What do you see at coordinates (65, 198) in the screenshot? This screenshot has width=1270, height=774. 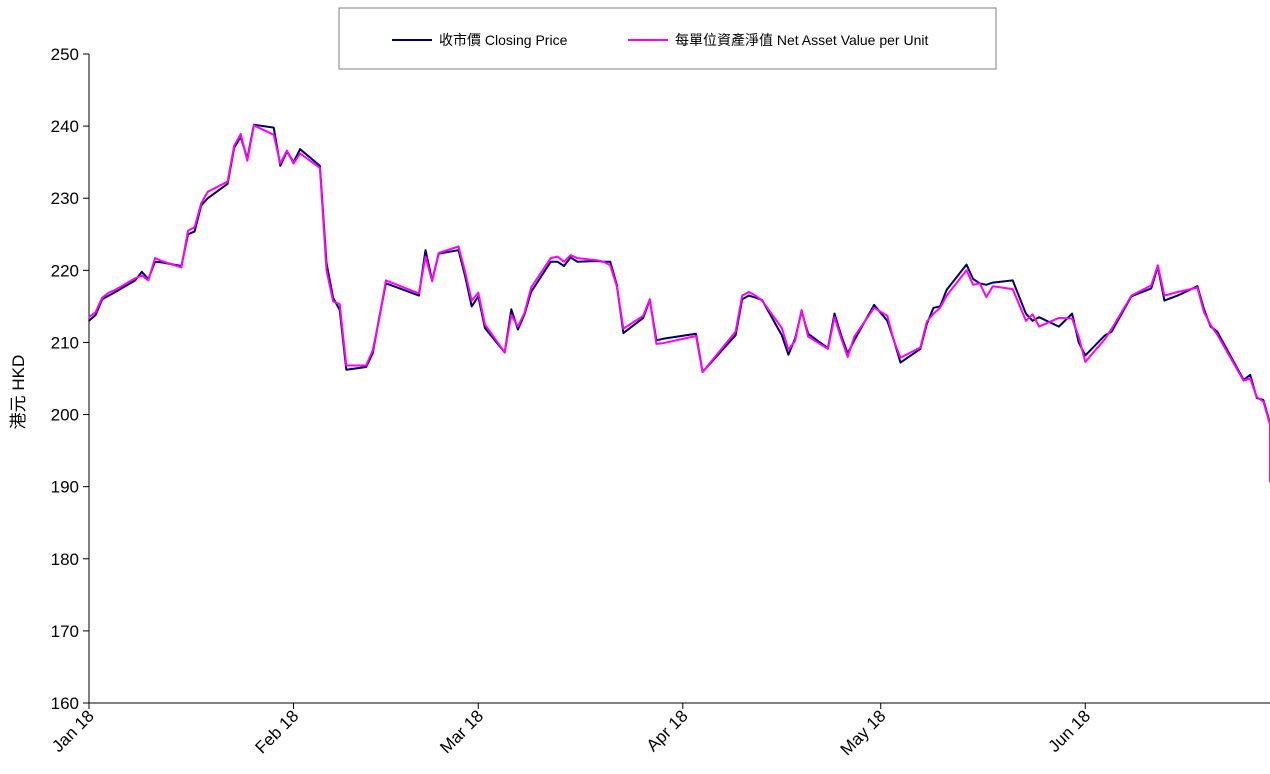 I see `y-tick-label: 230` at bounding box center [65, 198].